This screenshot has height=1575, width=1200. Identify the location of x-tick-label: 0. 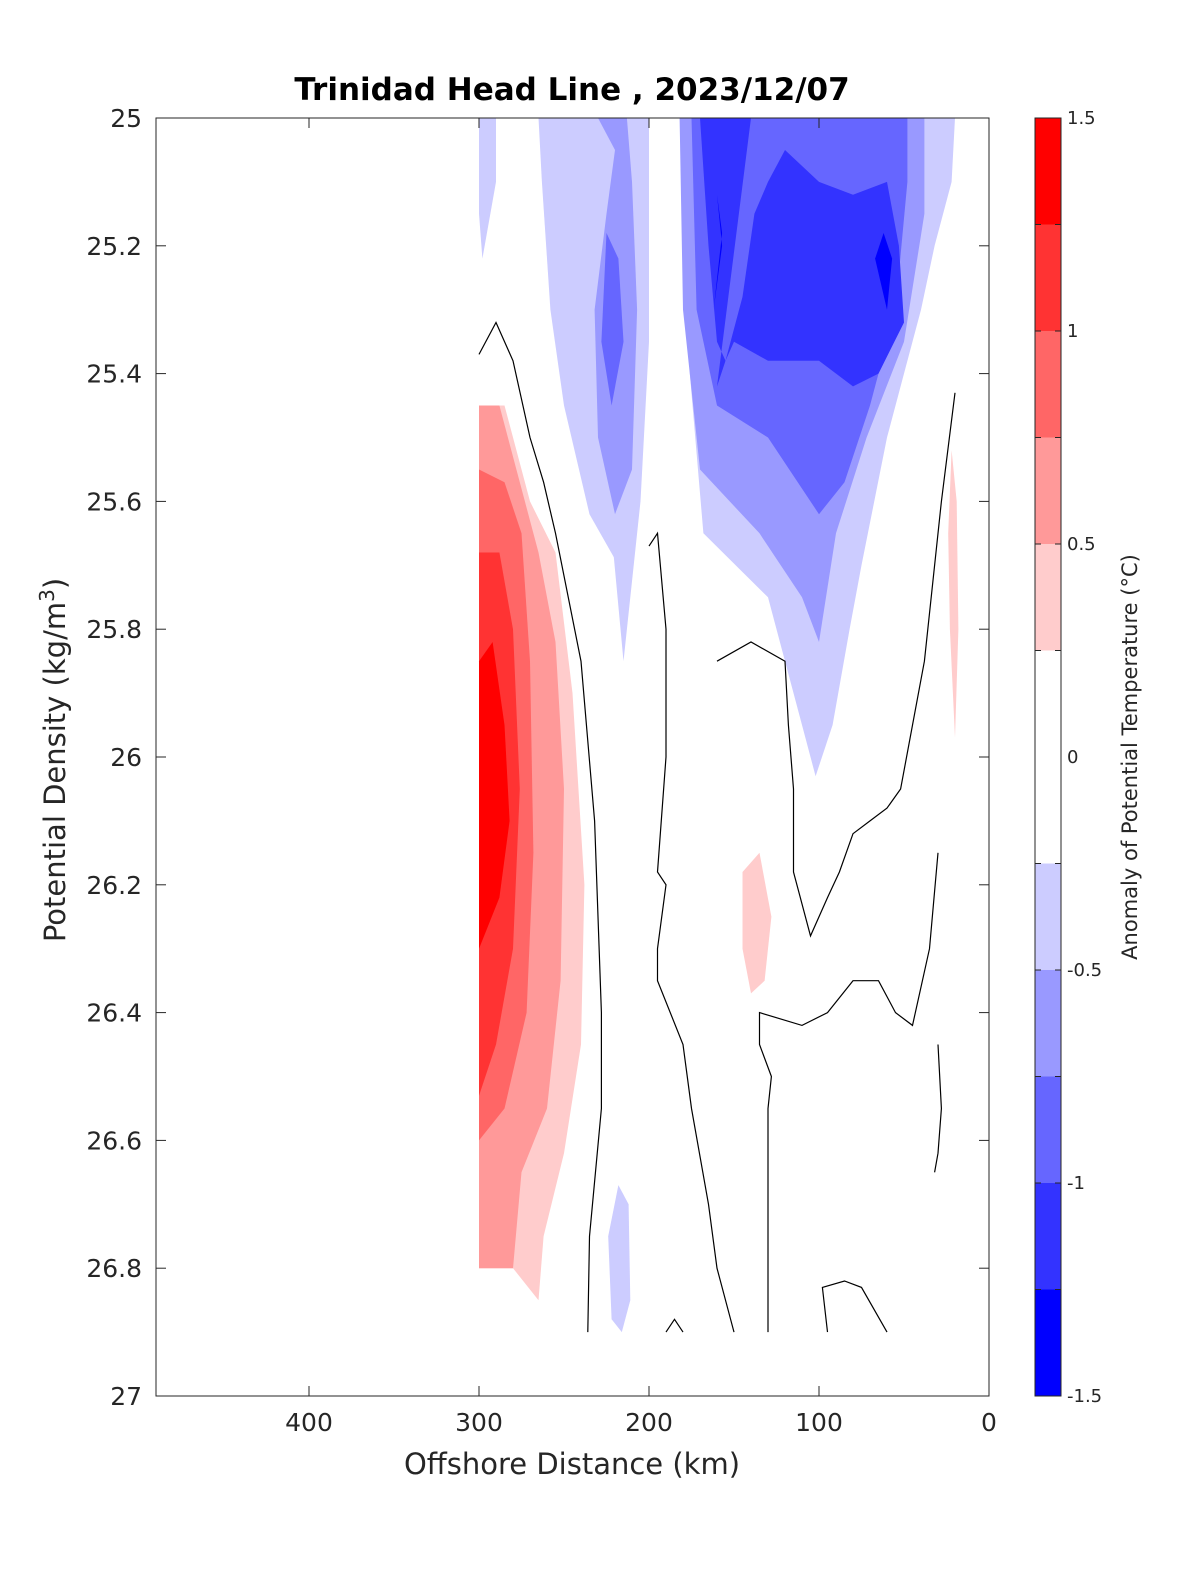
(989, 1422).